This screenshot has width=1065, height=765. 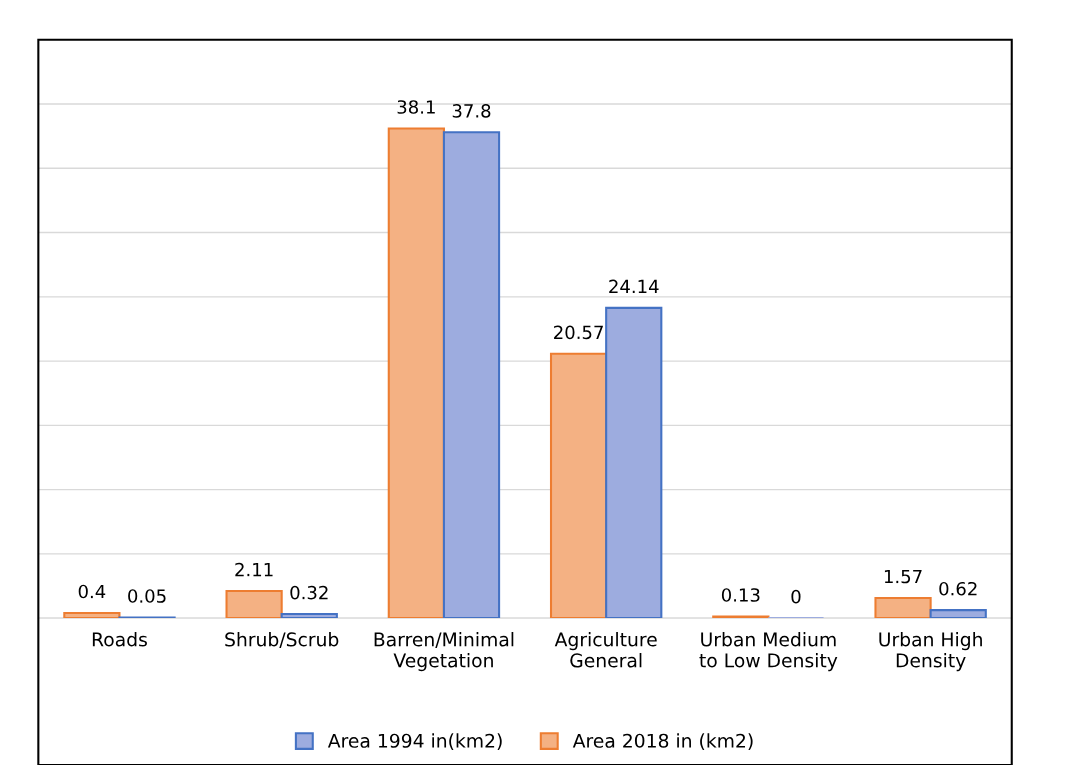 I want to click on x-tick-label: Barren/Minimal Vegetation, so click(x=444, y=652).